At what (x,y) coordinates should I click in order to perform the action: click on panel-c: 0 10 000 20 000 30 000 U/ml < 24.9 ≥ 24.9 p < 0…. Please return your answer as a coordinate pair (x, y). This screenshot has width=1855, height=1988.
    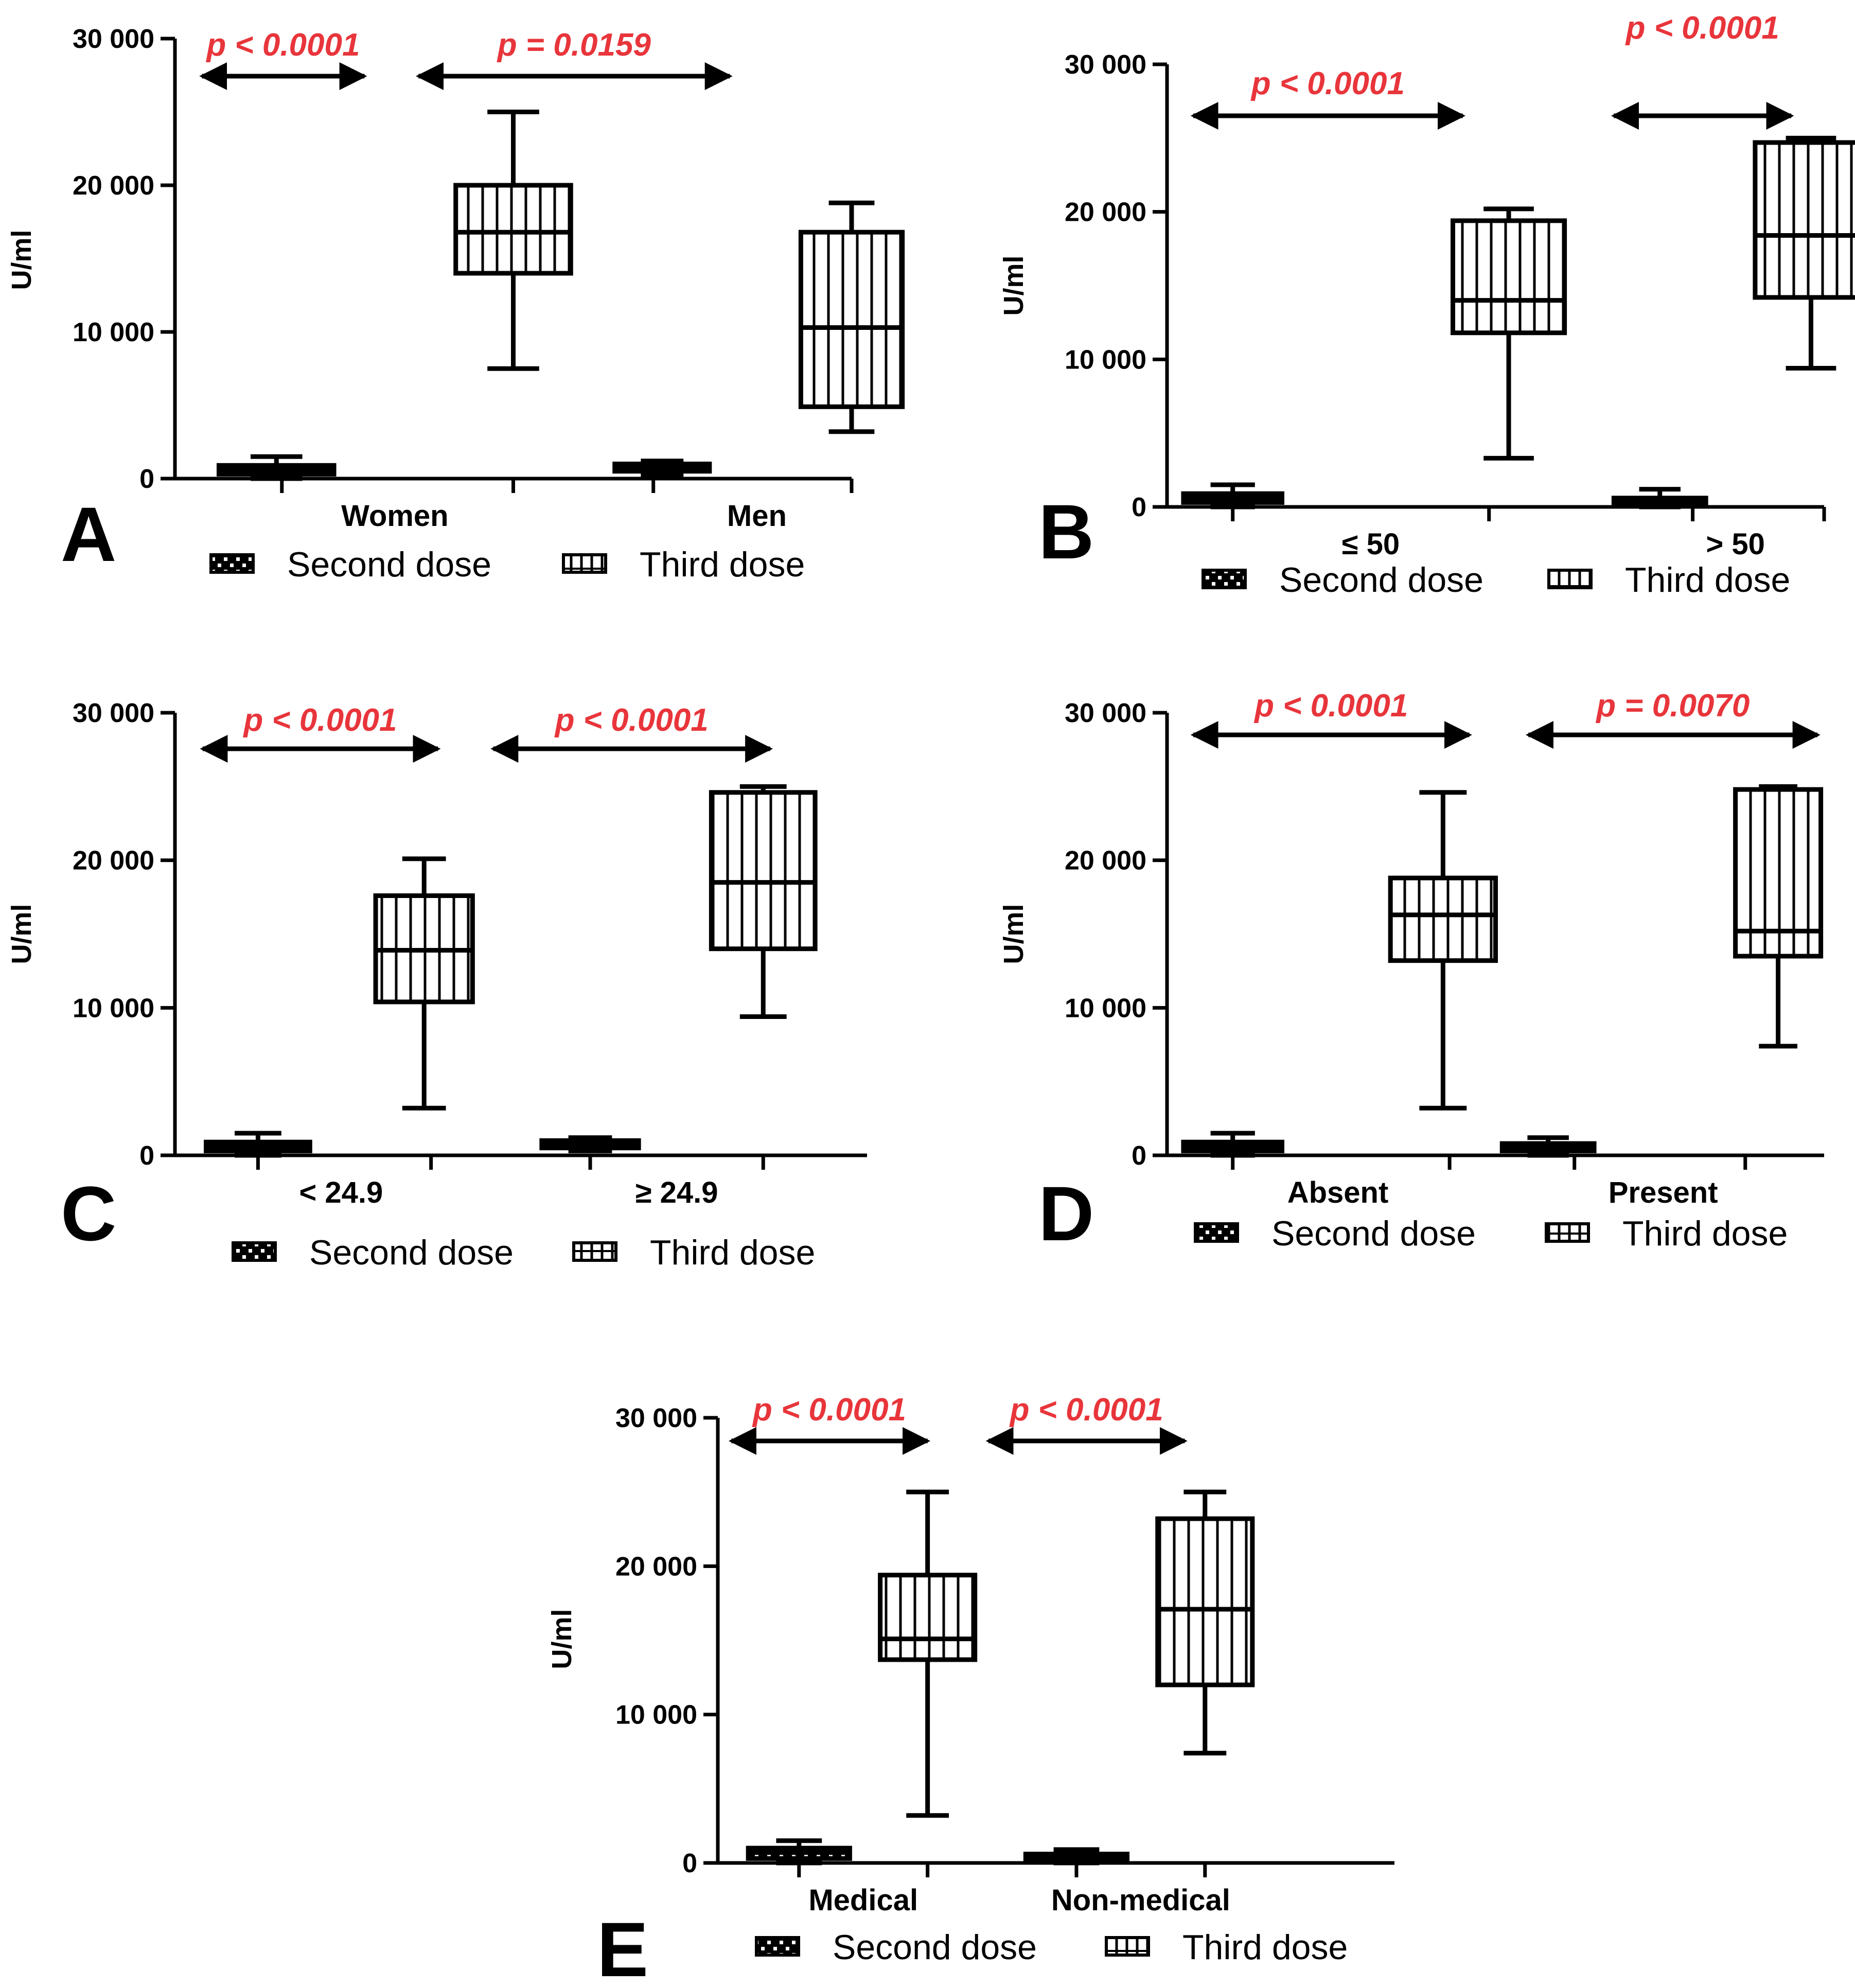
    Looking at the image, I should click on (436, 985).